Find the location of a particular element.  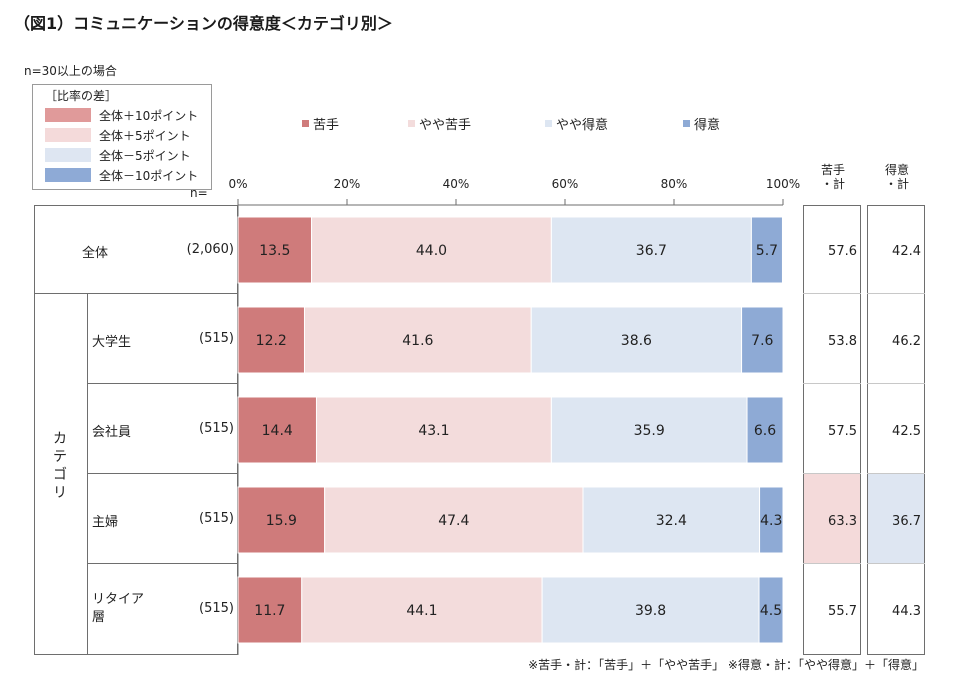

legend-label-somewhat-weak: やや苦手 is located at coordinates (445, 125).